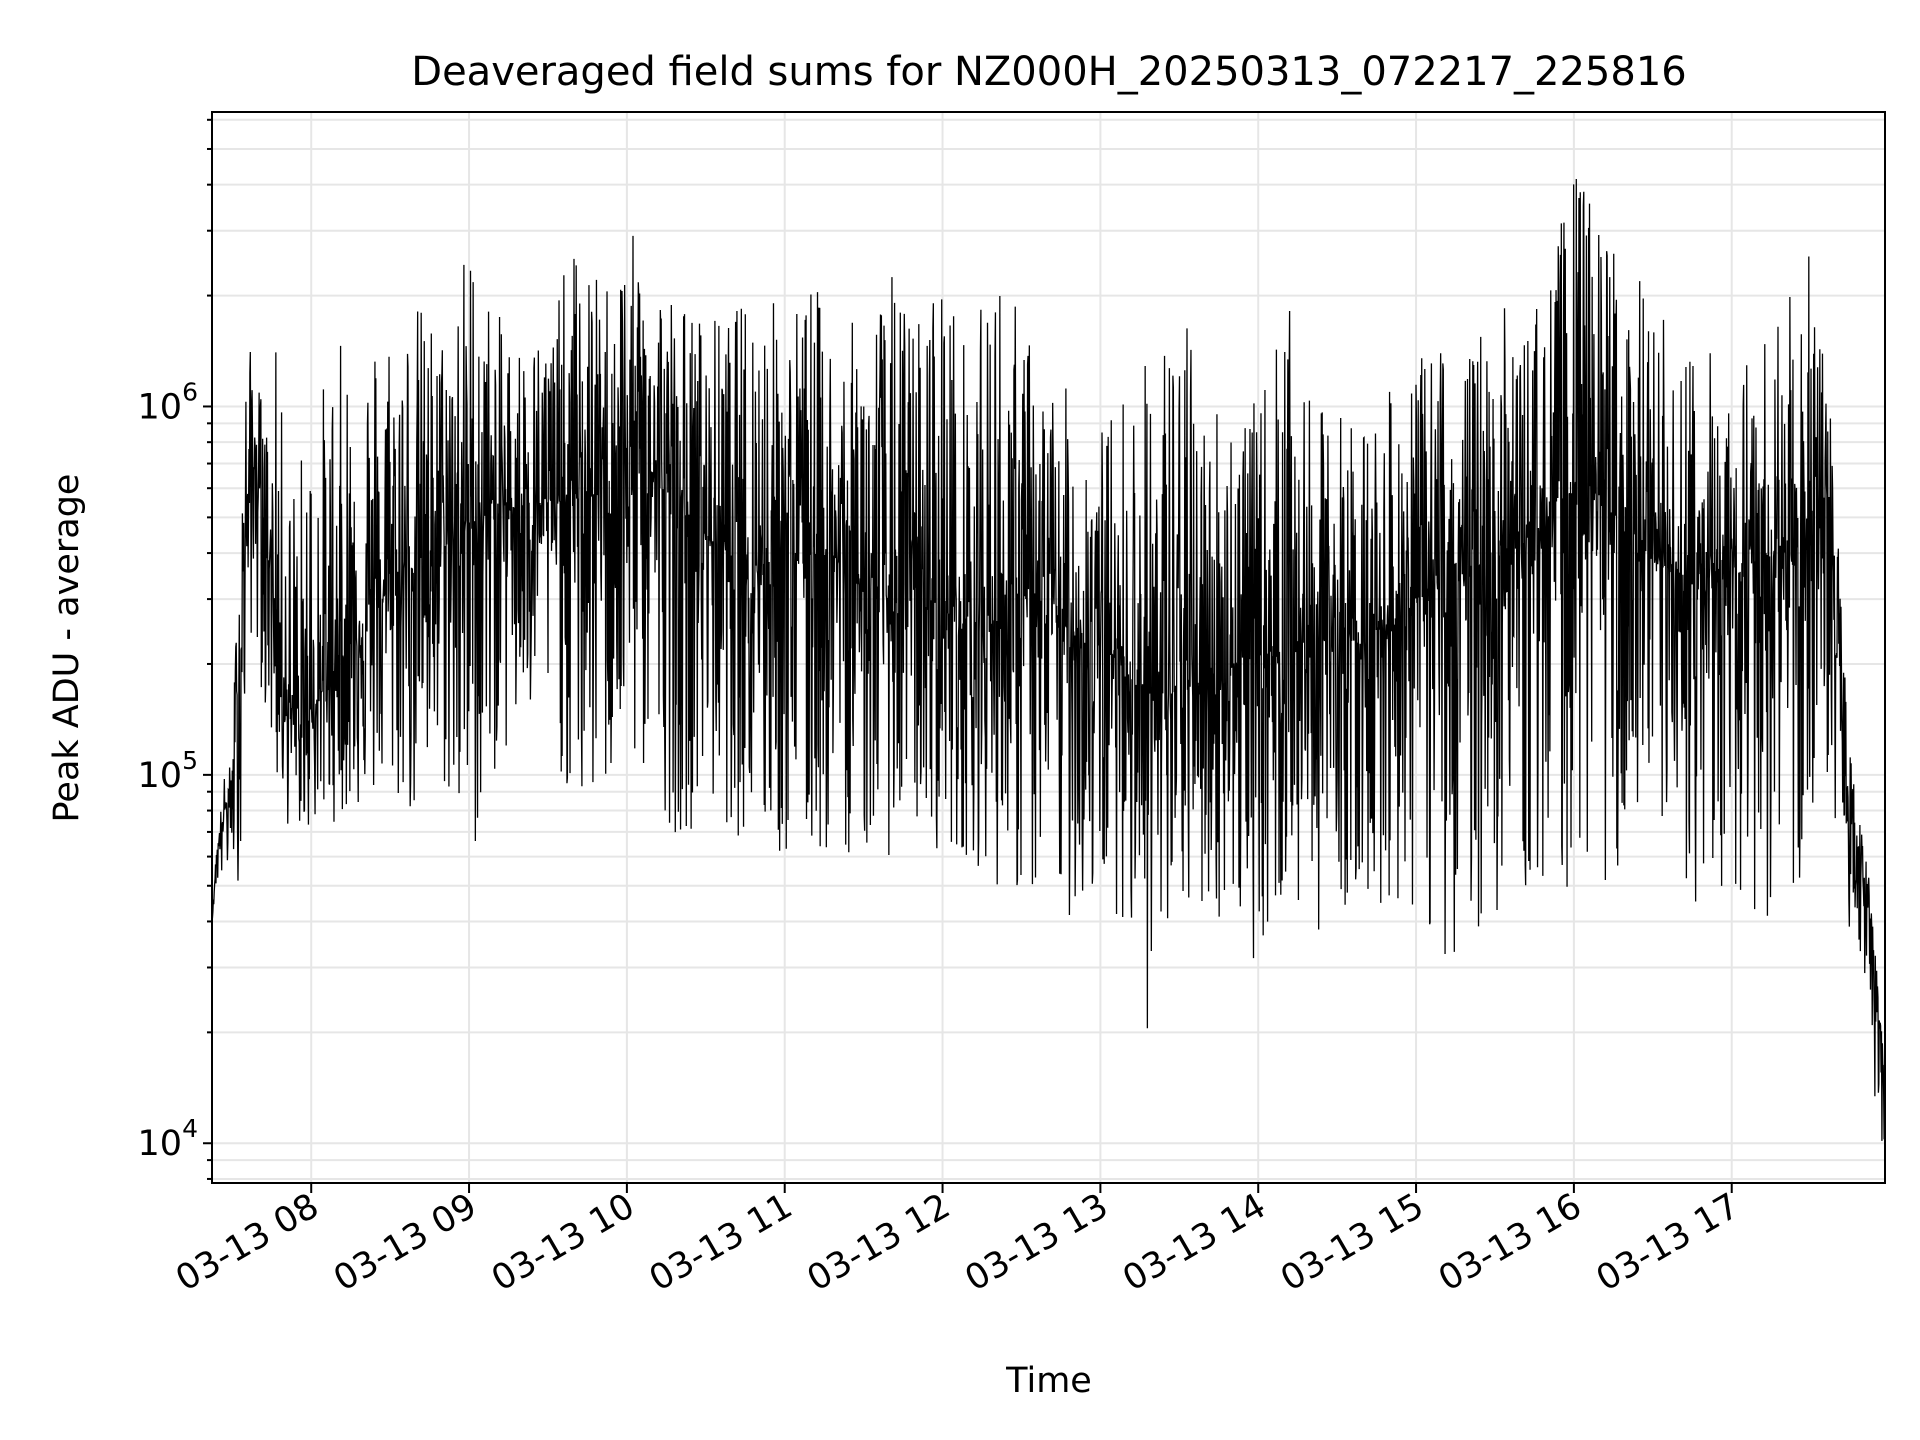 Image resolution: width=1920 pixels, height=1440 pixels. What do you see at coordinates (1048, 1381) in the screenshot?
I see `x-axis-label: Time` at bounding box center [1048, 1381].